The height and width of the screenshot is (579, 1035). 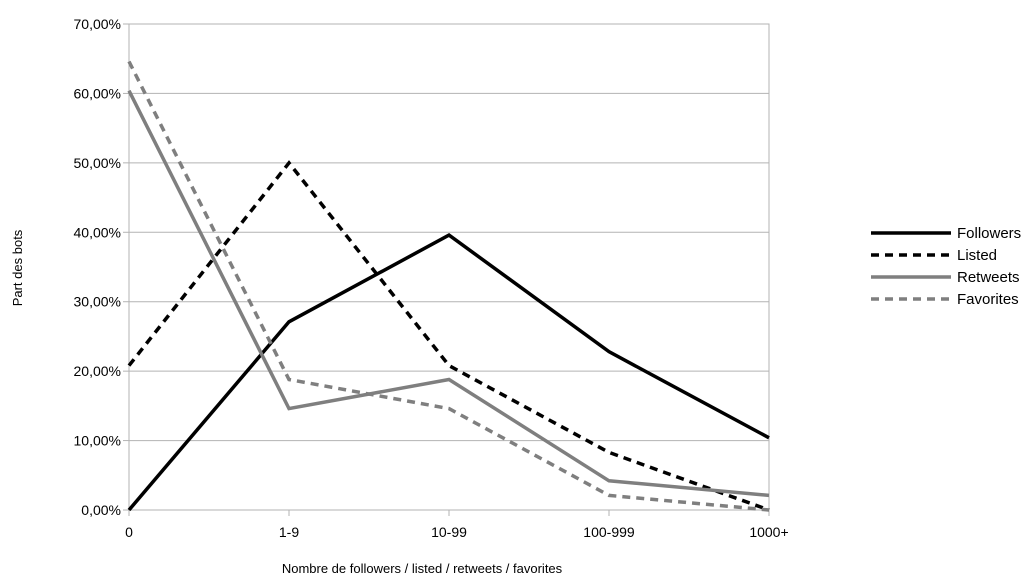 I want to click on y-tick-label: 60,00%, so click(x=97, y=93).